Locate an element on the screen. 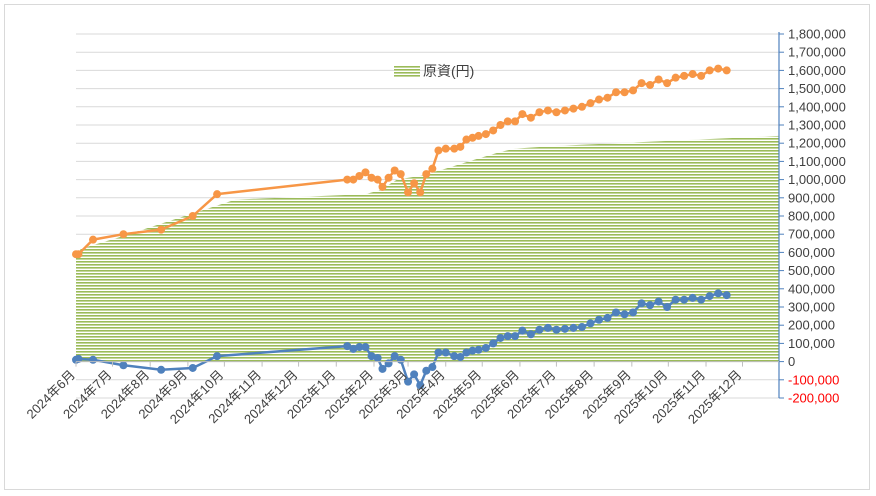 This screenshot has width=876, height=496. y-tick-label: 600,000 is located at coordinates (811, 252).